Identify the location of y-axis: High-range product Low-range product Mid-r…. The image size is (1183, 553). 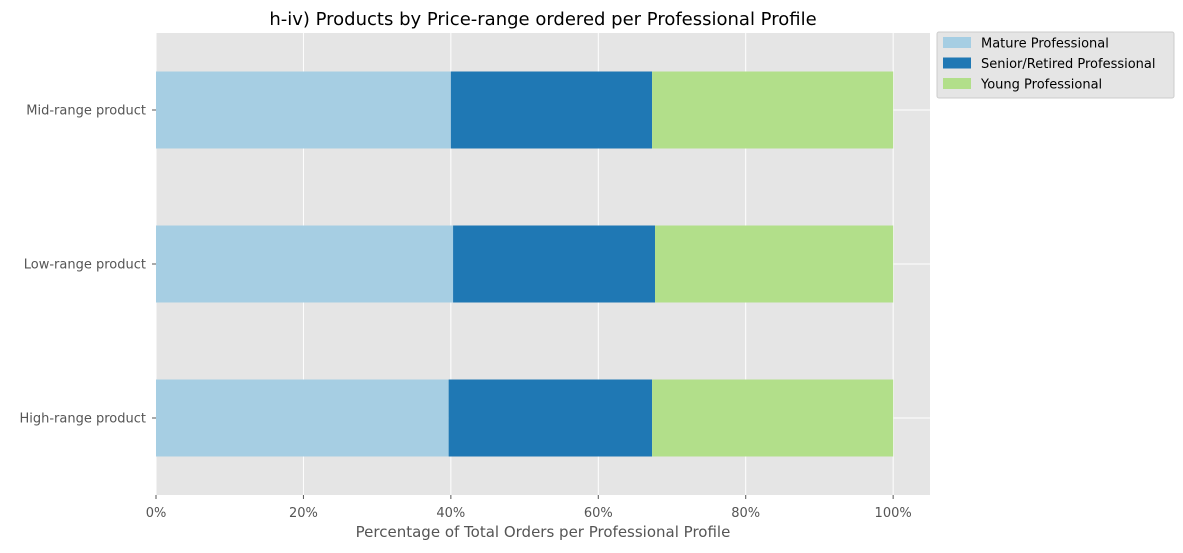
(87, 265).